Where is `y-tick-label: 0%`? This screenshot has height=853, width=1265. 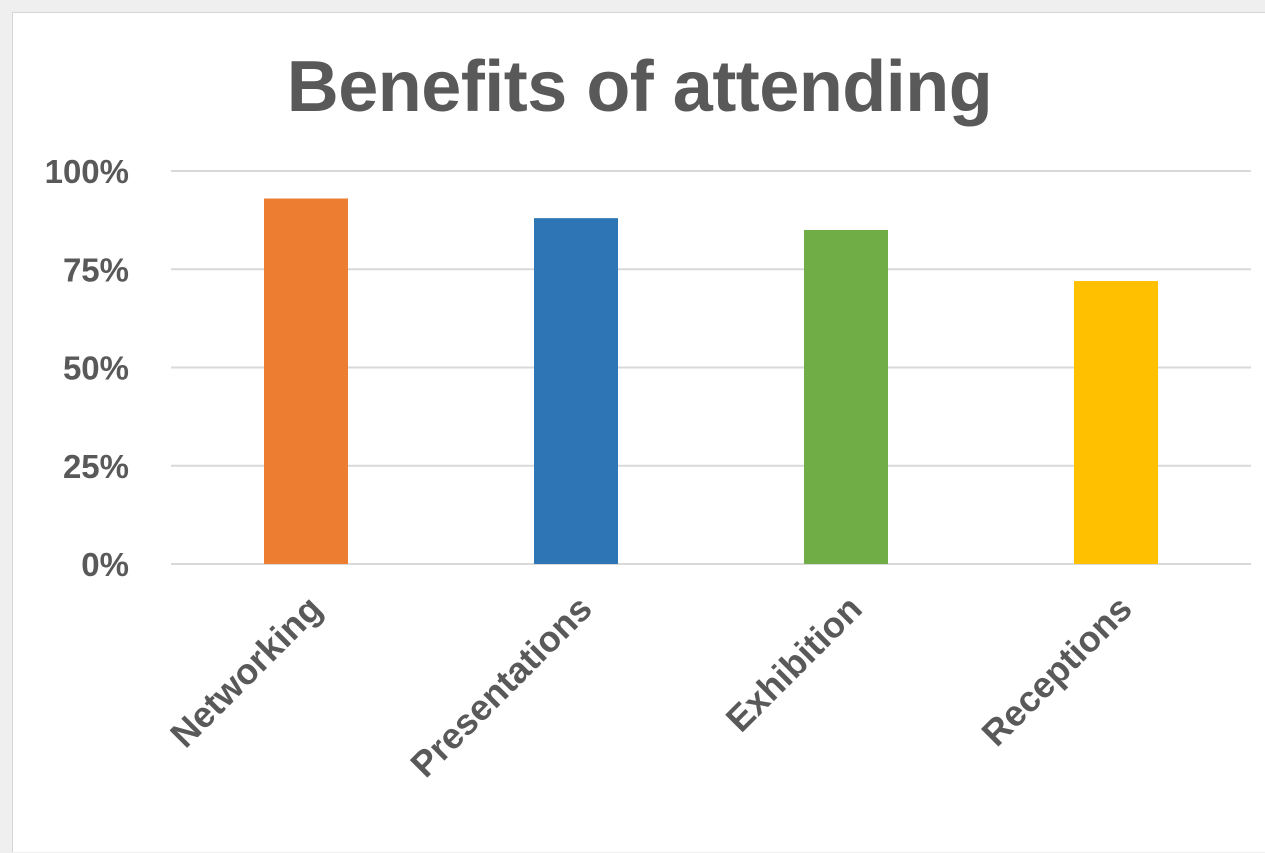
y-tick-label: 0% is located at coordinates (105, 564).